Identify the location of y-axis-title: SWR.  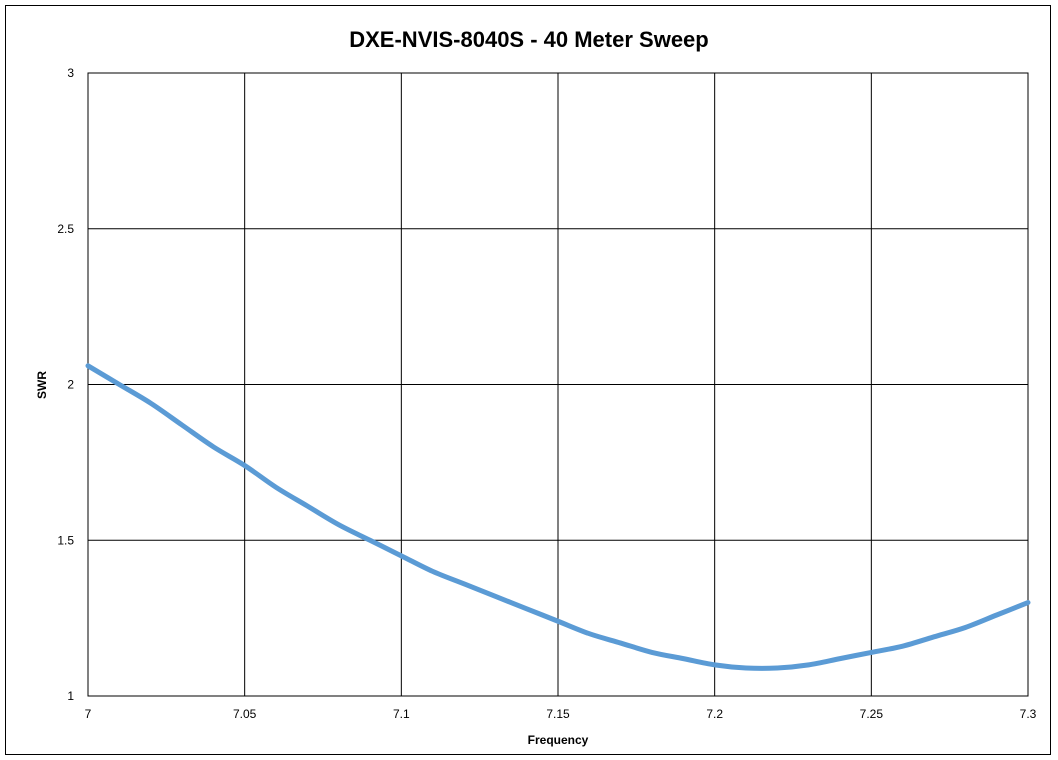
(42, 385).